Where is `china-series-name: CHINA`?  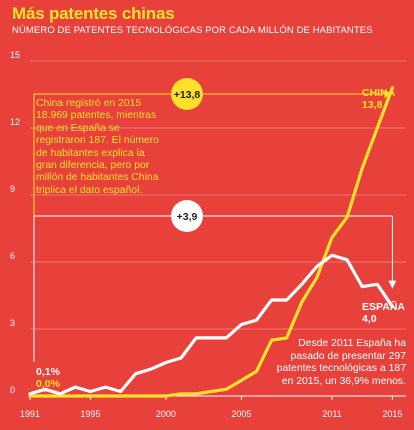
china-series-name: CHINA is located at coordinates (379, 93).